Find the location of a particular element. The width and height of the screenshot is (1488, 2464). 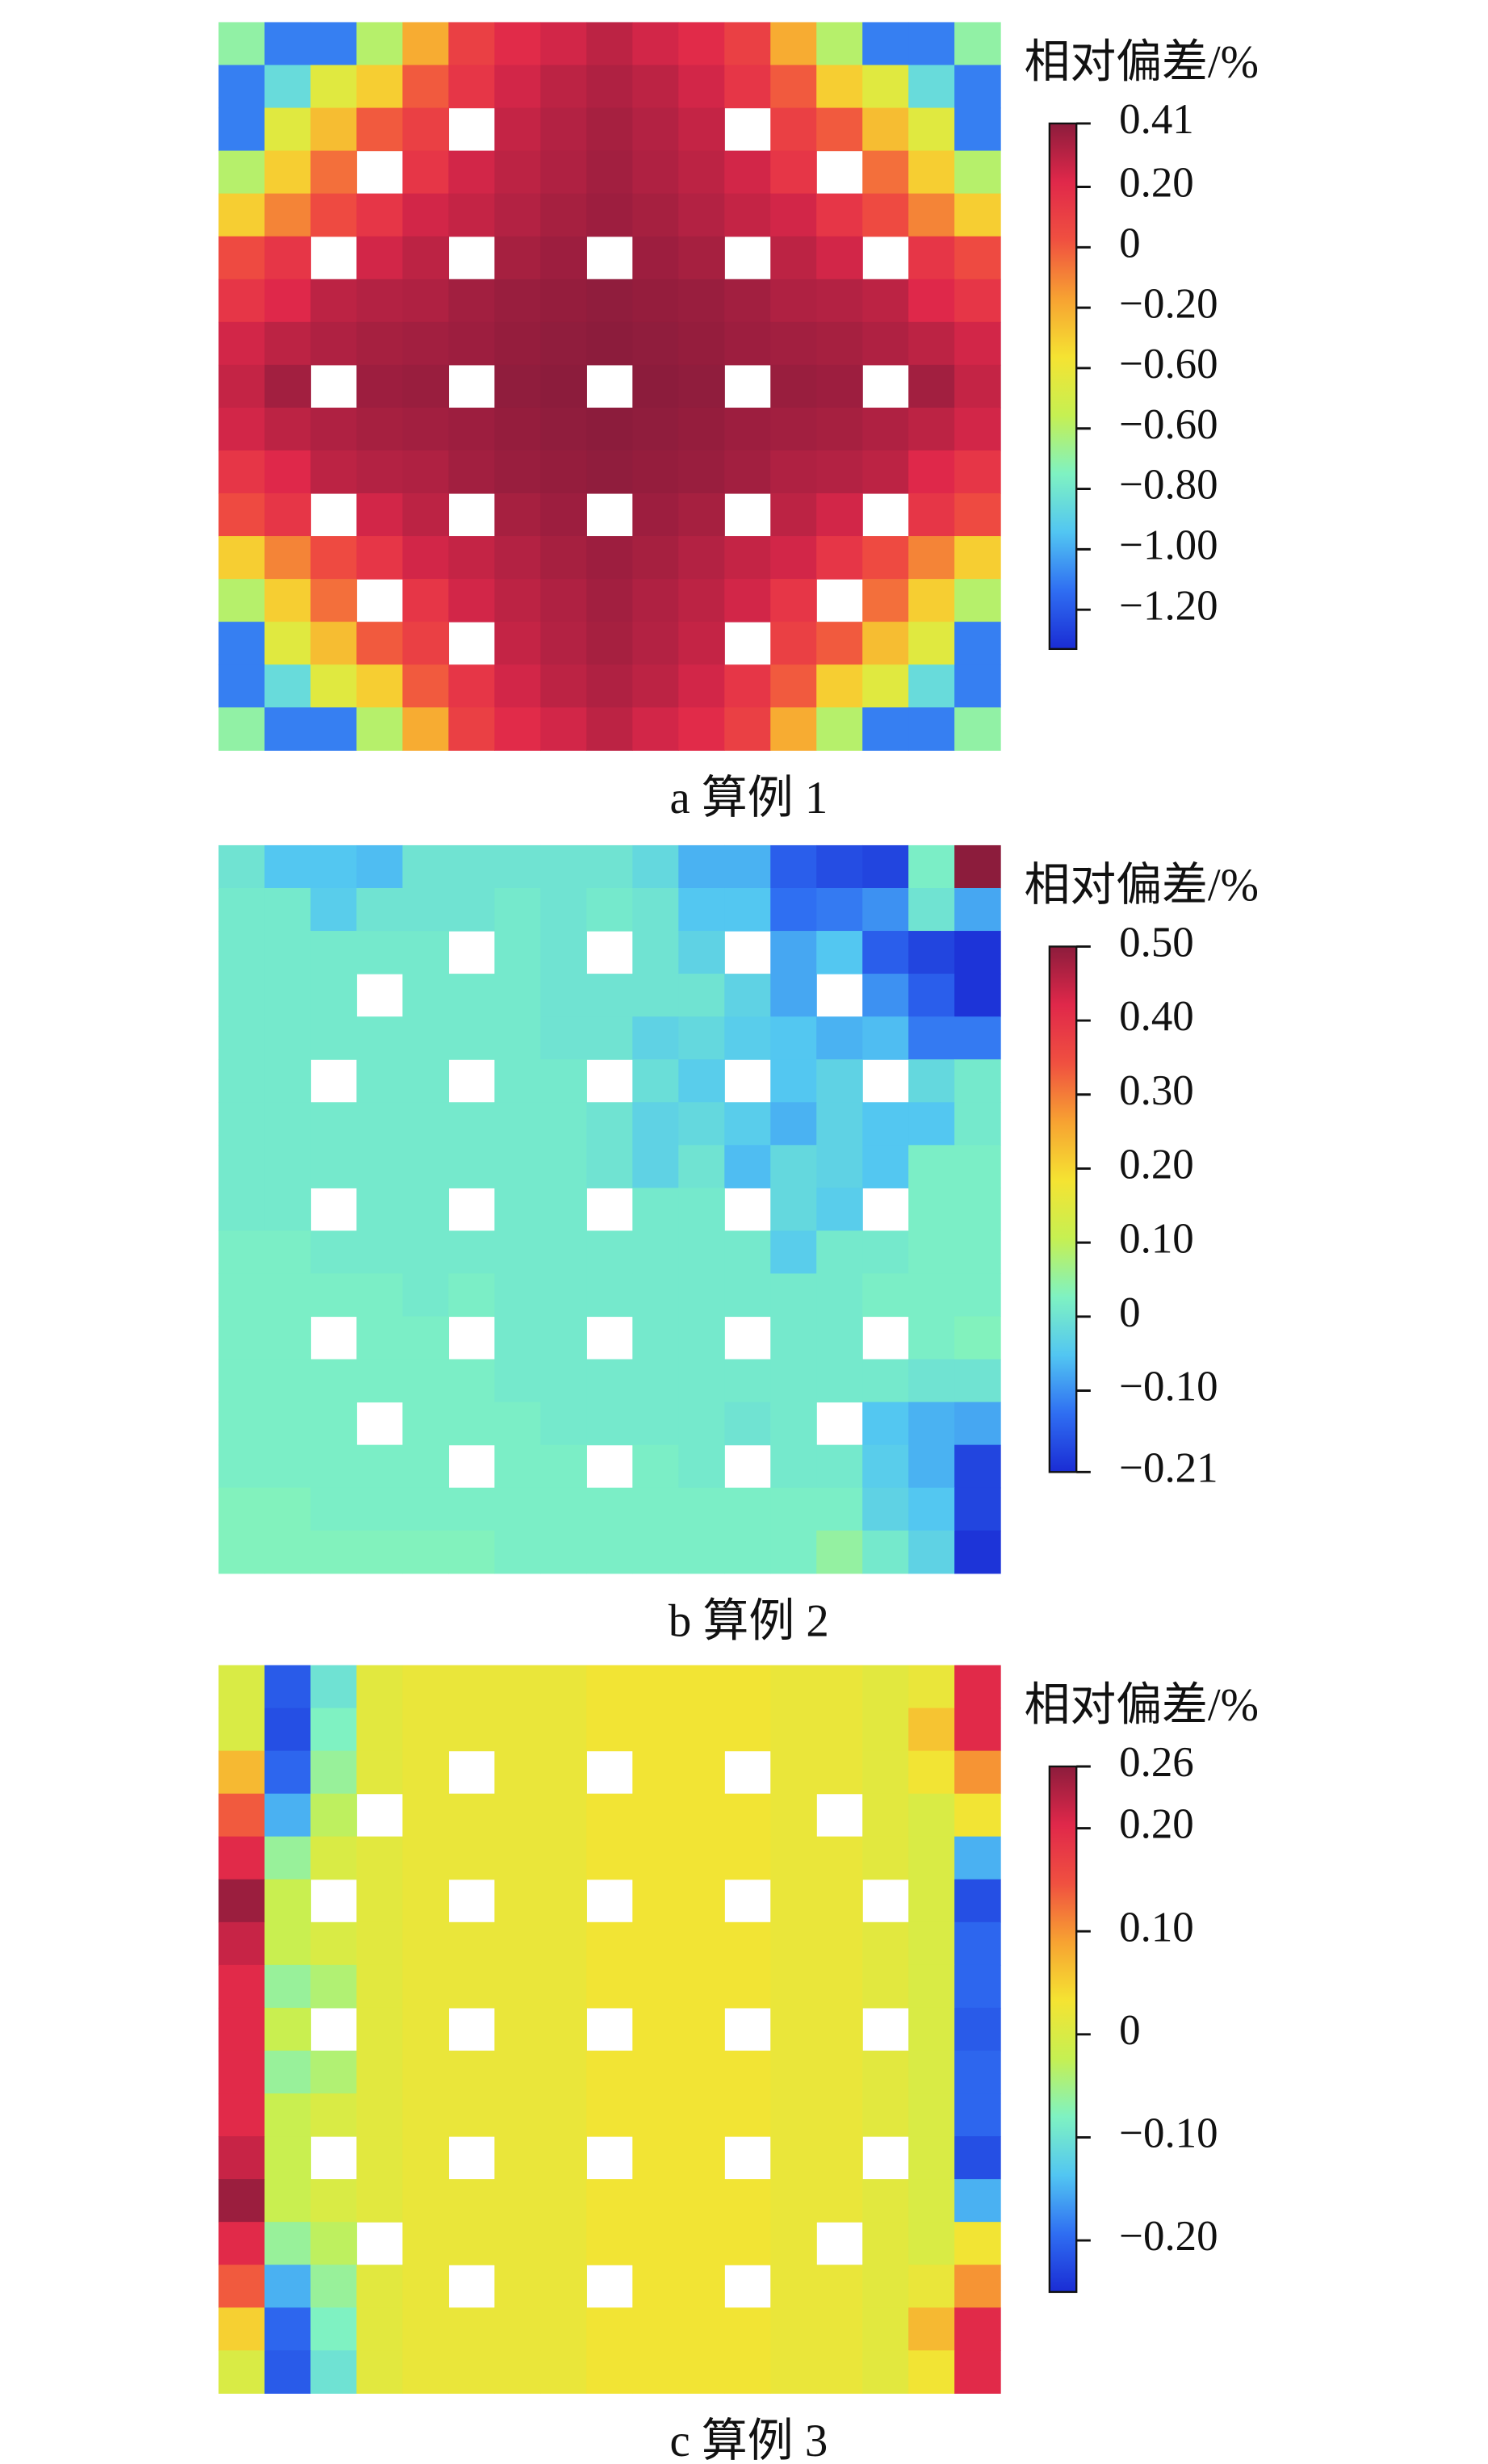

colorbar is located at coordinates (1063, 1209).